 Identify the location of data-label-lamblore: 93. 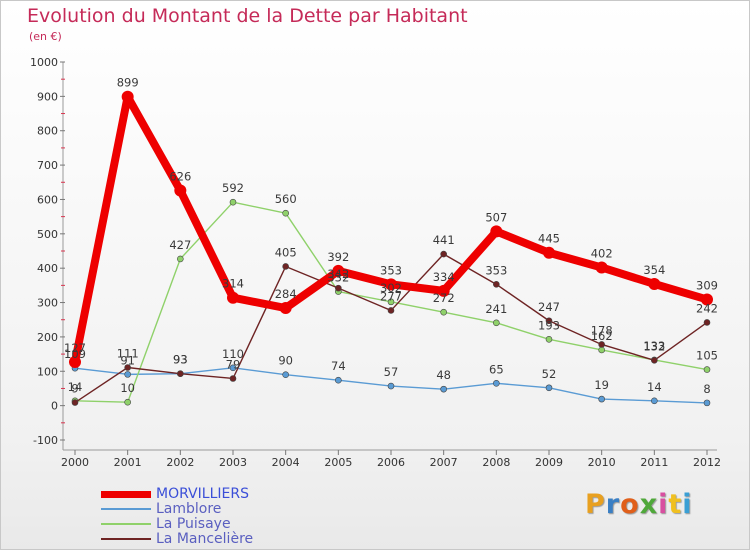
(180, 360).